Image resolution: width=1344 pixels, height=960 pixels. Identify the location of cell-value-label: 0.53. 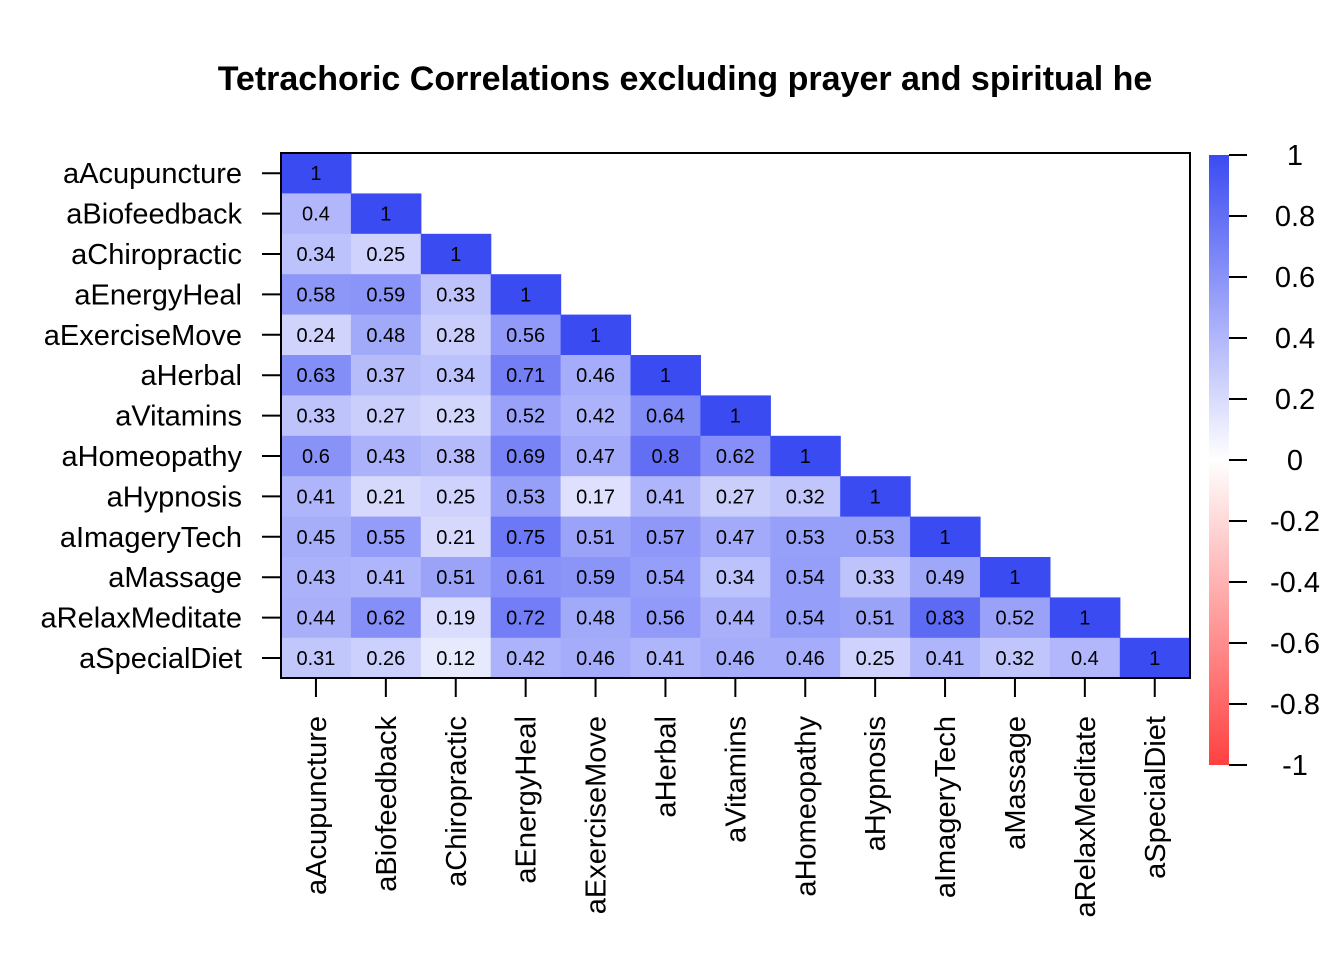
(805, 538).